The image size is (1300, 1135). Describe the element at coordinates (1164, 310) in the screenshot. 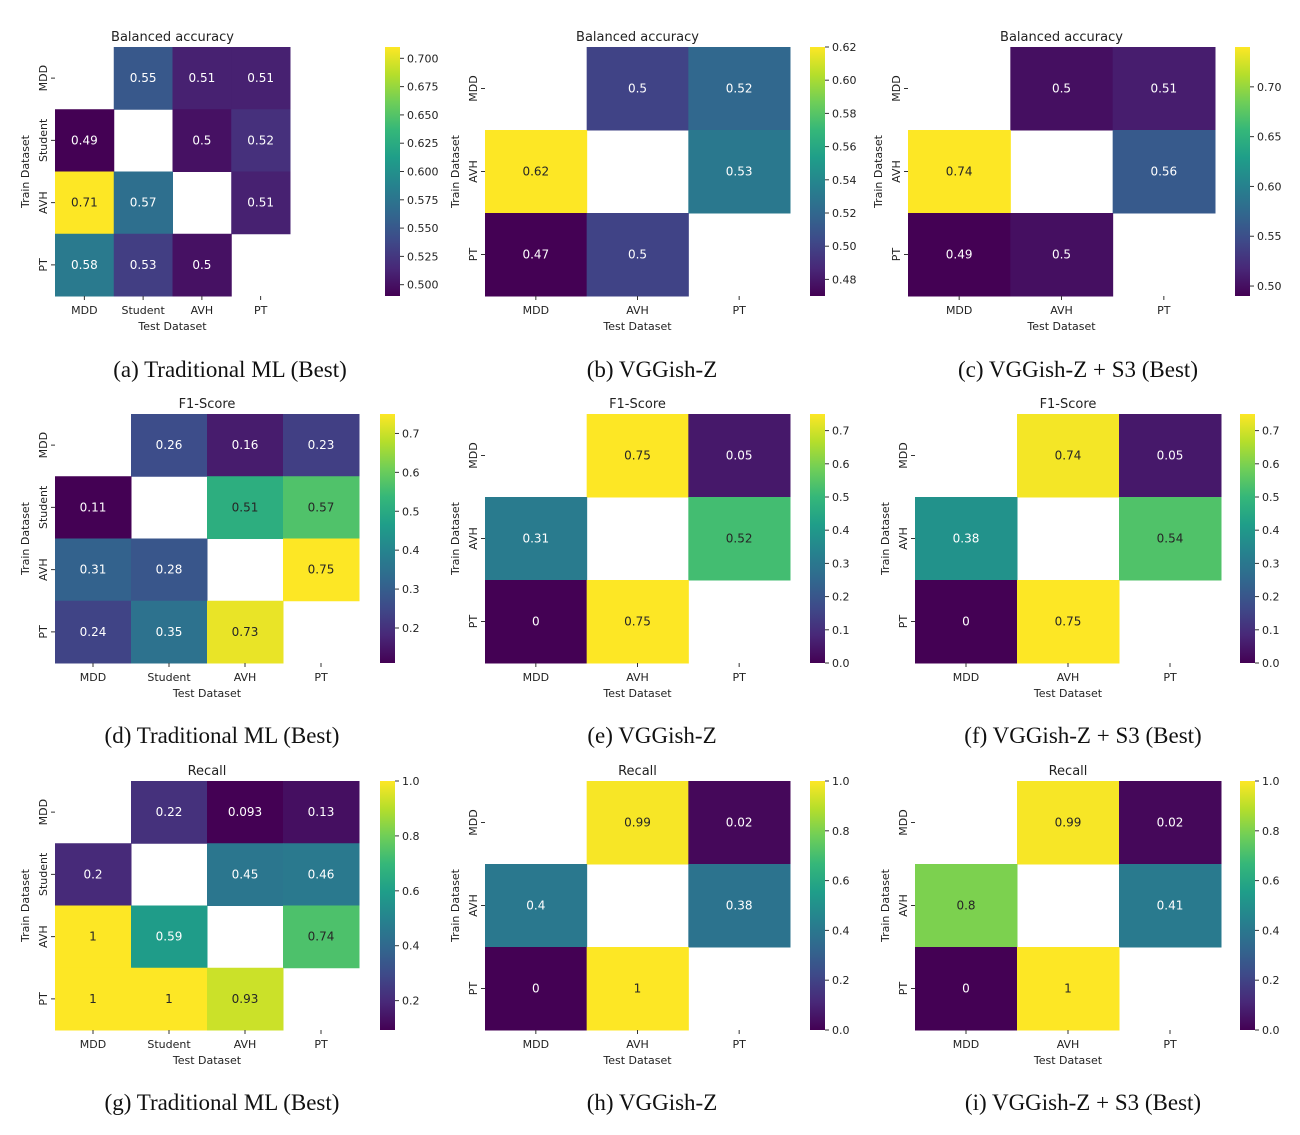

I see `x-tick-label: PT` at that location.